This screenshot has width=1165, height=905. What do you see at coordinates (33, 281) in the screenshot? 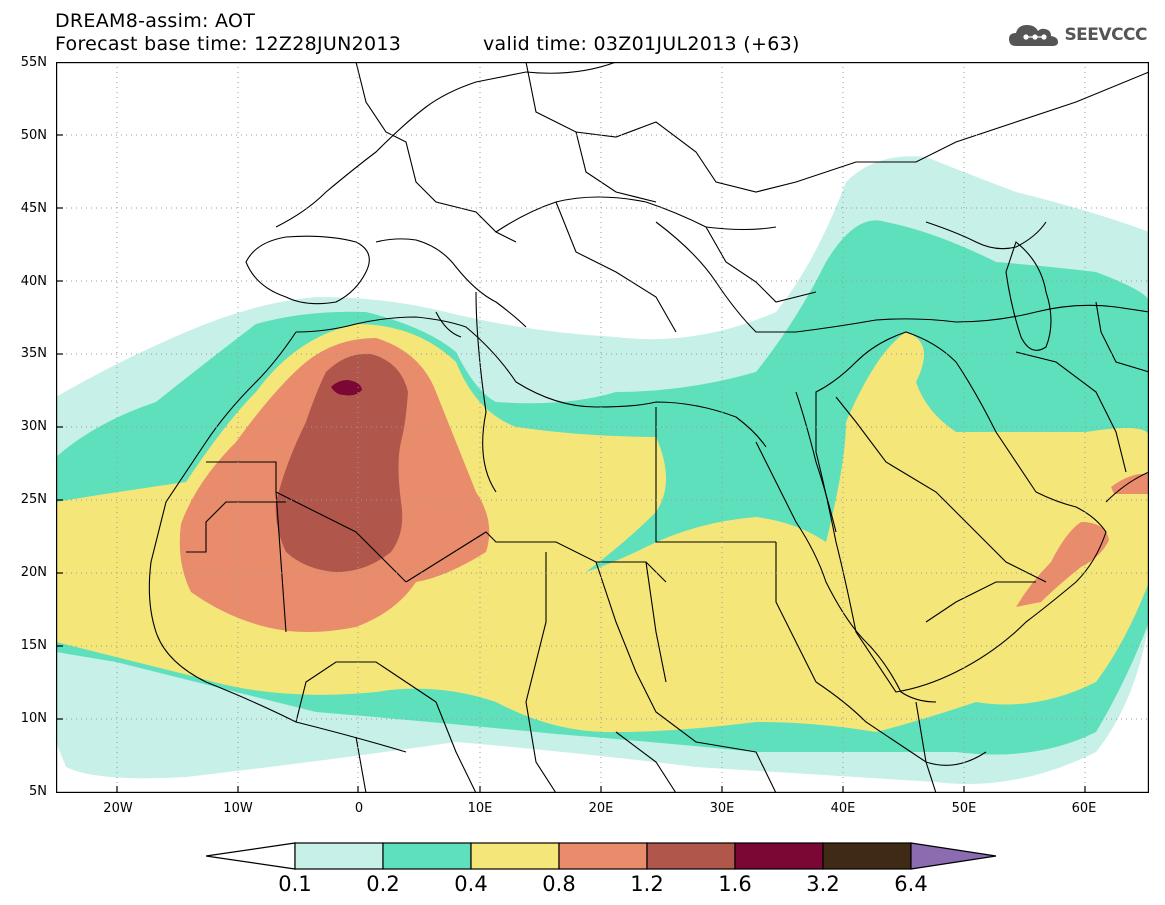
I see `lat-label: 40N` at bounding box center [33, 281].